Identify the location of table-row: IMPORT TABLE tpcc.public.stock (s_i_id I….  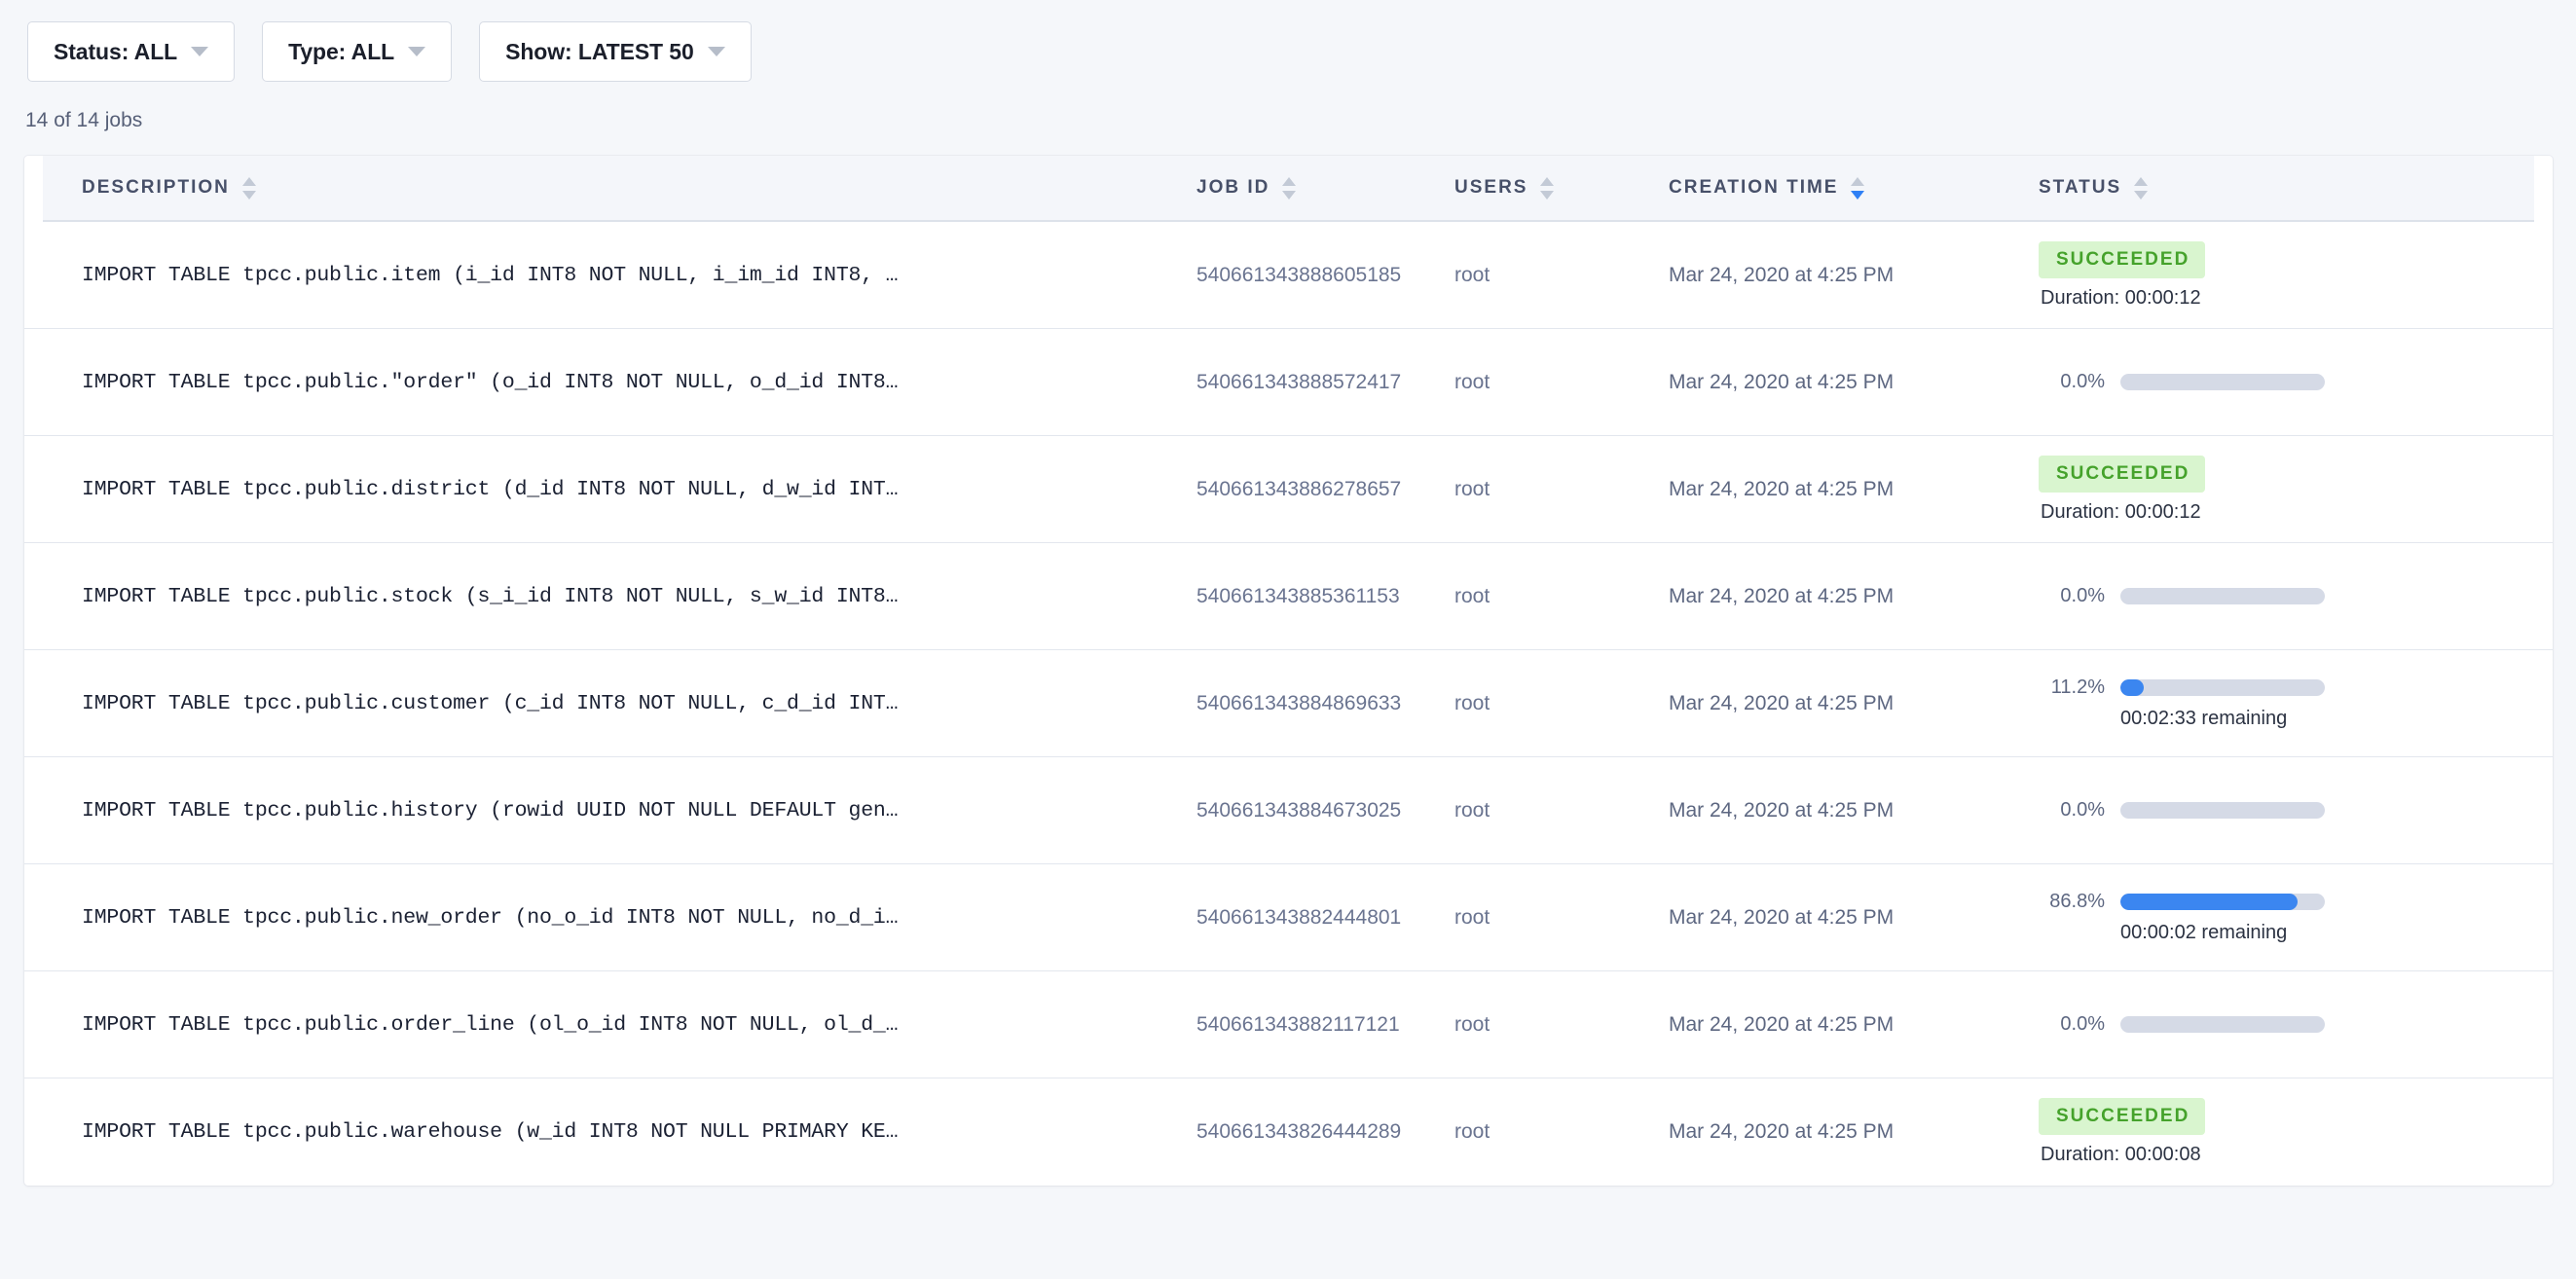
(1288, 596).